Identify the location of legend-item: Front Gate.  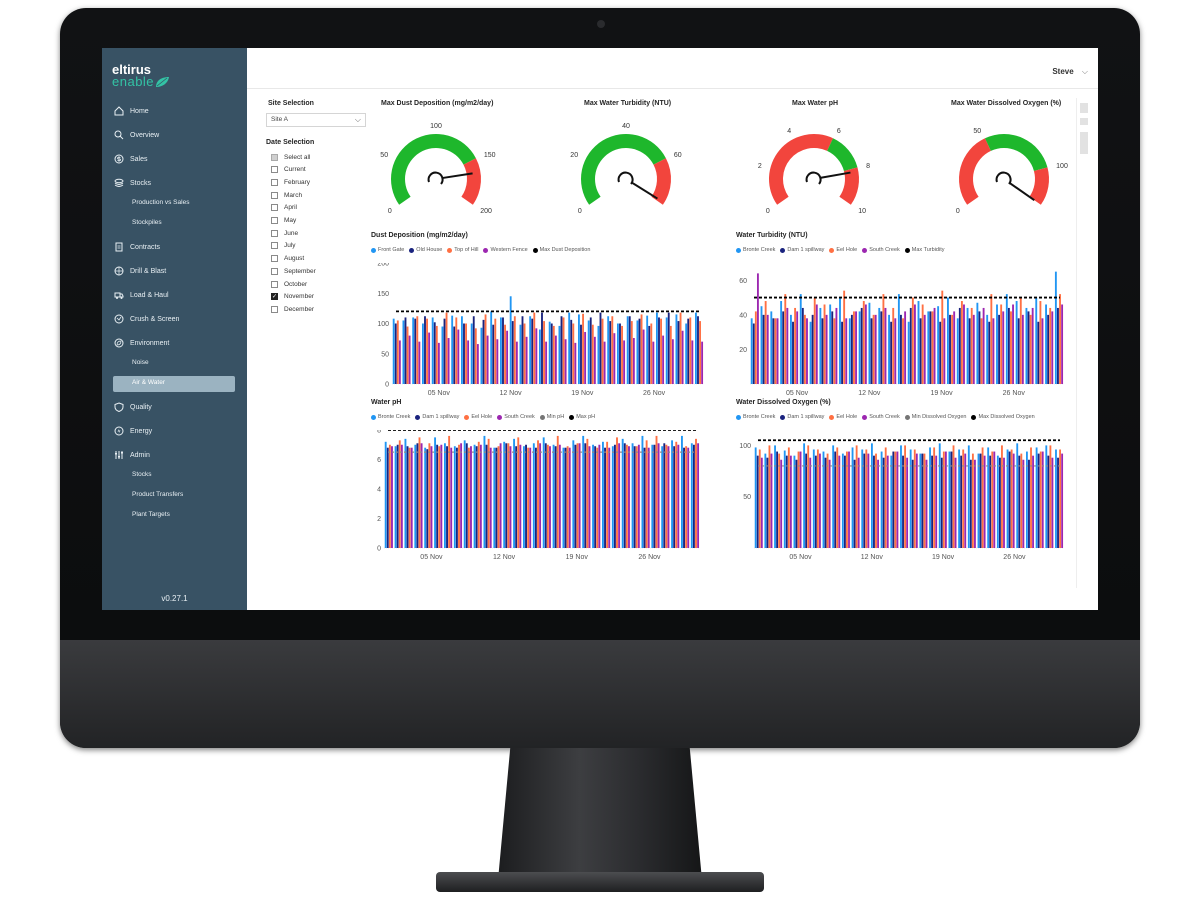
(387, 250).